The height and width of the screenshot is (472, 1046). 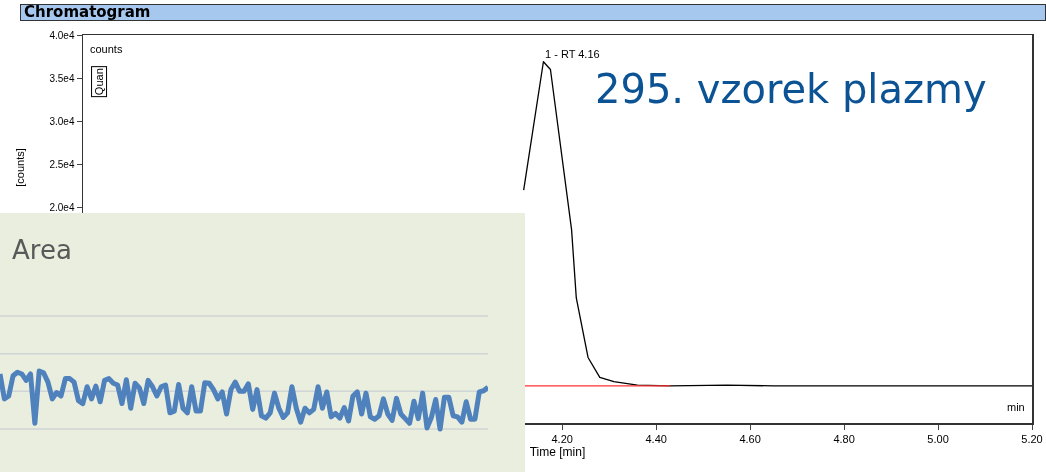 I want to click on annotation: 295. vzorek plazmy, so click(x=791, y=89).